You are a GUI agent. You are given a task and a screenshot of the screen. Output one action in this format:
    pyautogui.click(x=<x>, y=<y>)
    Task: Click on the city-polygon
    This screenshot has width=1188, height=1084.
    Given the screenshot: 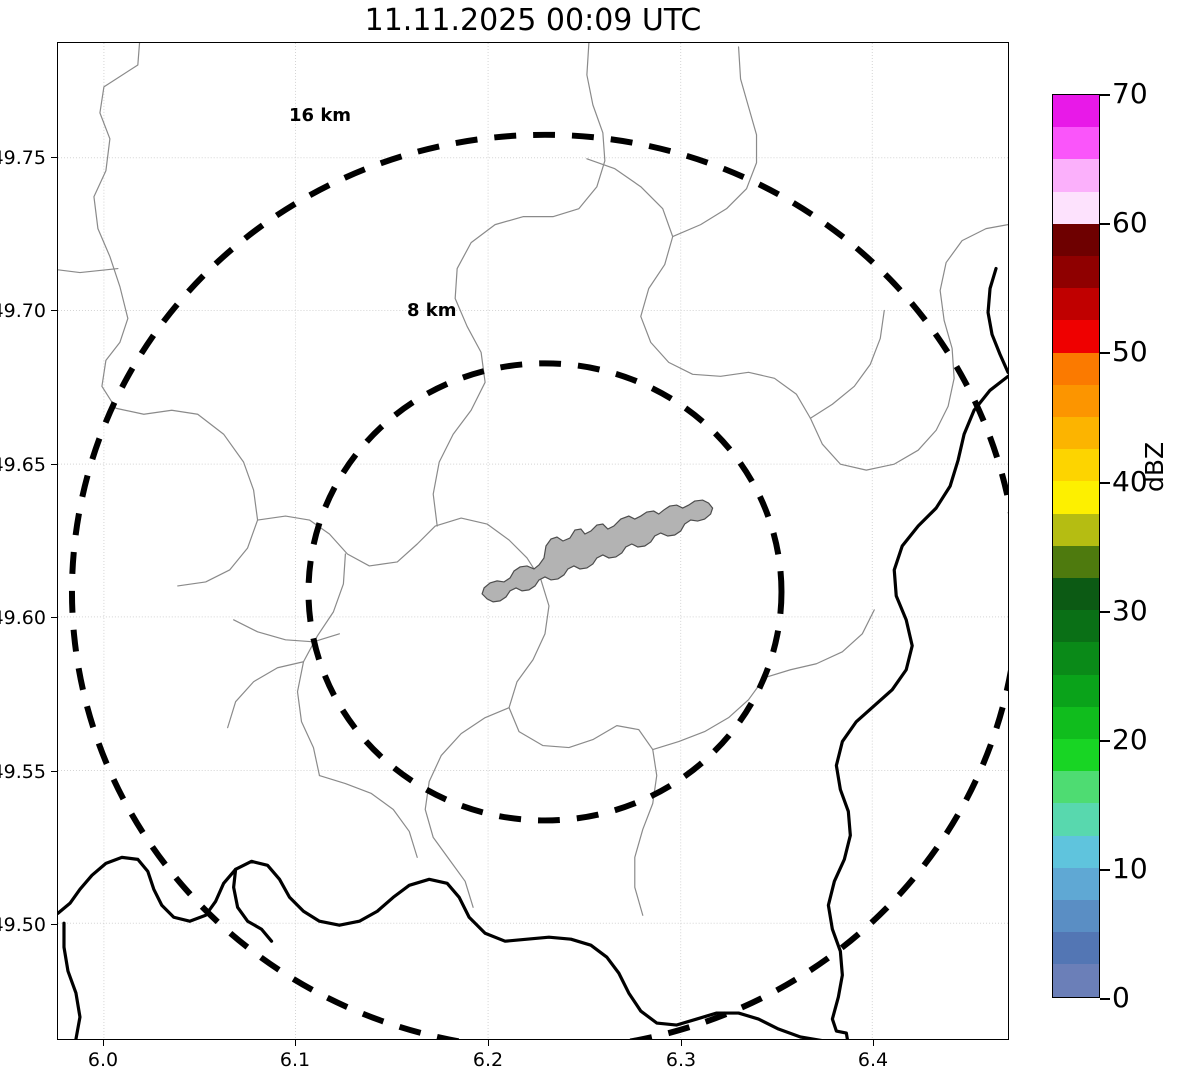 What is the action you would take?
    pyautogui.click(x=597, y=551)
    